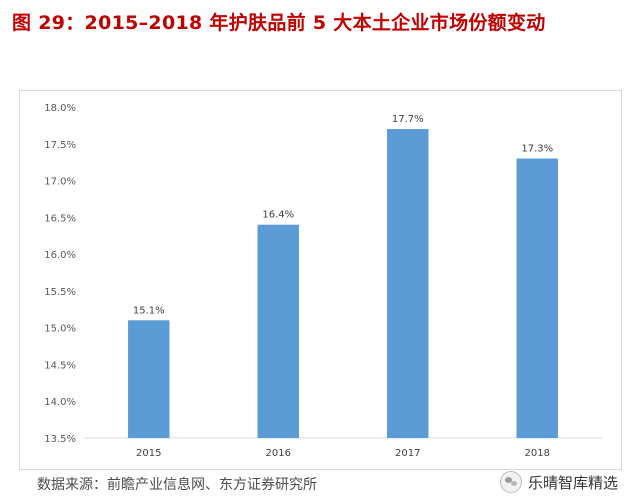 The image size is (640, 502). What do you see at coordinates (60, 218) in the screenshot?
I see `y-tick-label: 16.5%` at bounding box center [60, 218].